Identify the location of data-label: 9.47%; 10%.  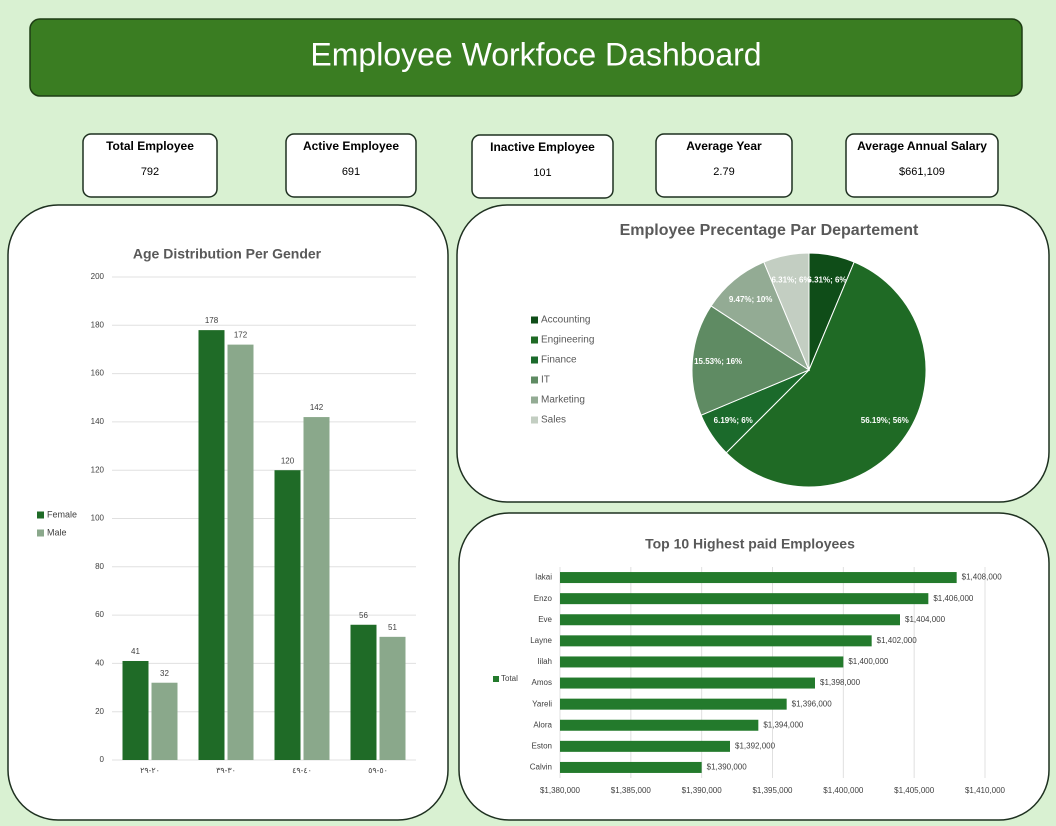
(751, 299).